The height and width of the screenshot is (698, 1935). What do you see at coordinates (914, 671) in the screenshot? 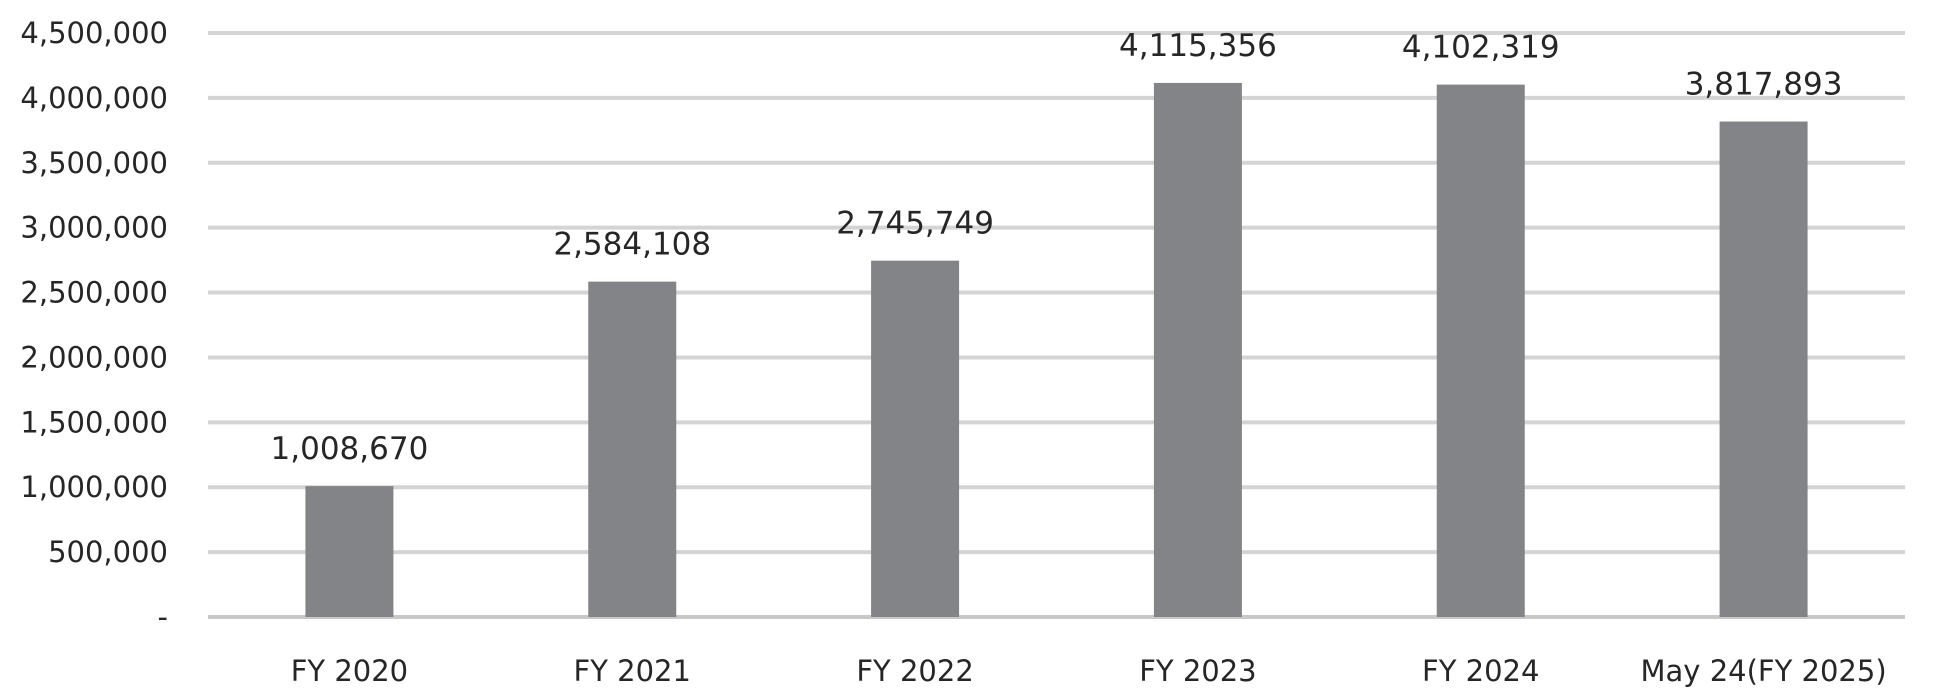
I see `category-label: FY 2022` at bounding box center [914, 671].